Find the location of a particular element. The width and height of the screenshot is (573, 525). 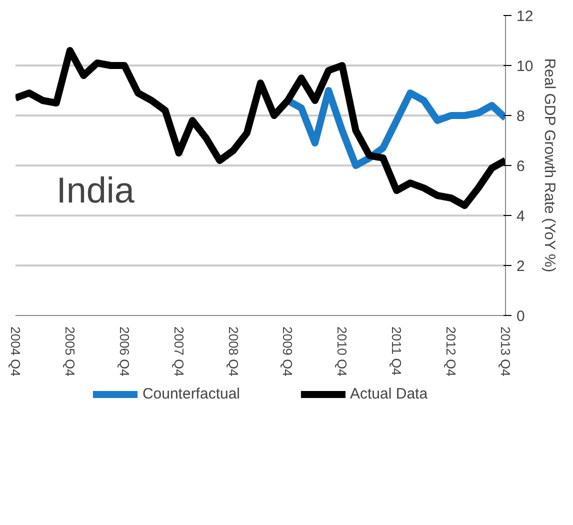

y-tick-label: 0 is located at coordinates (520, 316).